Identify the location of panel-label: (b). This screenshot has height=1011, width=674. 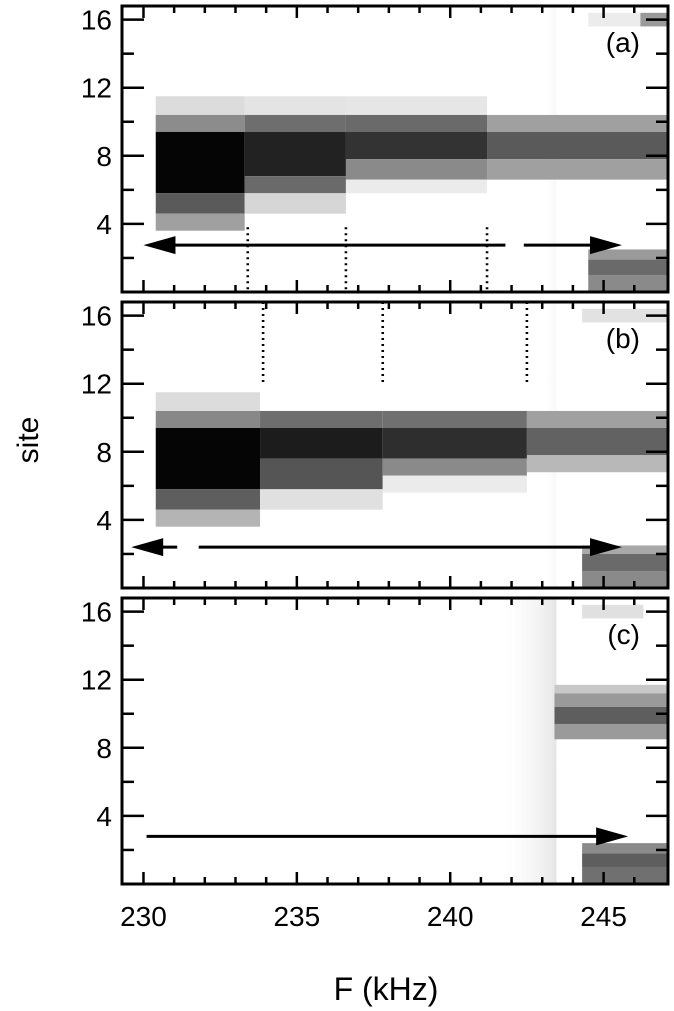
(623, 338).